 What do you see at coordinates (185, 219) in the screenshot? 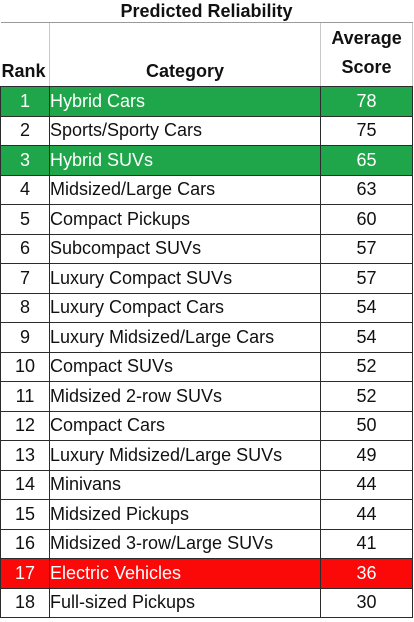
I see `category-cell: Compact Pickups` at bounding box center [185, 219].